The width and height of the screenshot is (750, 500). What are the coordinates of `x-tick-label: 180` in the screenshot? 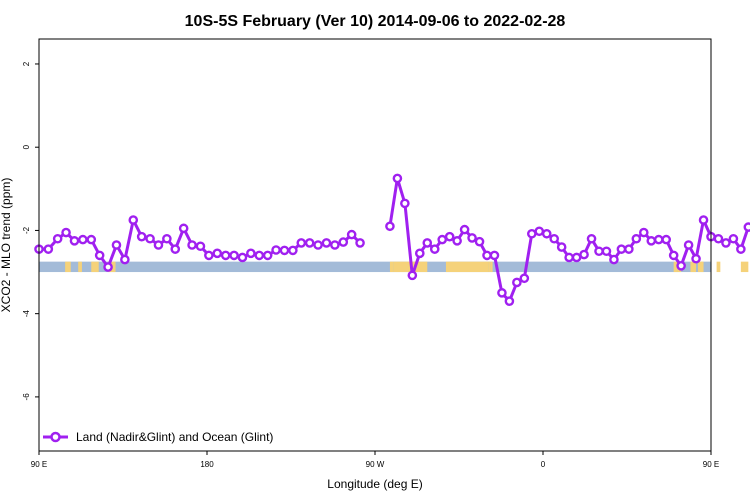 It's located at (207, 464).